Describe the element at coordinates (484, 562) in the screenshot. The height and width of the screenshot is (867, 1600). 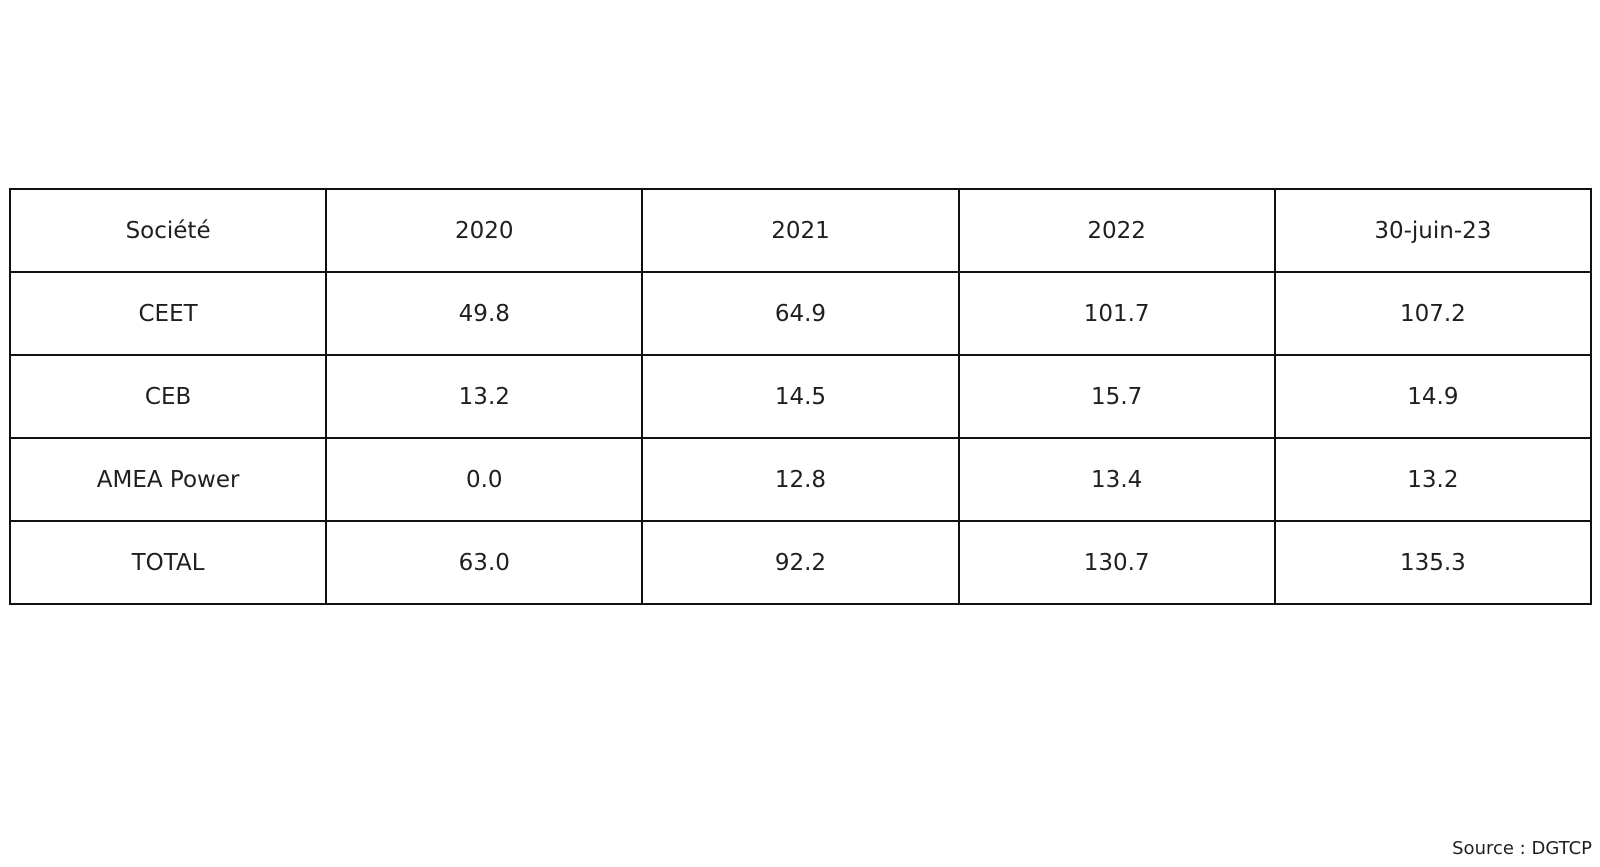
I see `value-cell: 63.0` at that location.